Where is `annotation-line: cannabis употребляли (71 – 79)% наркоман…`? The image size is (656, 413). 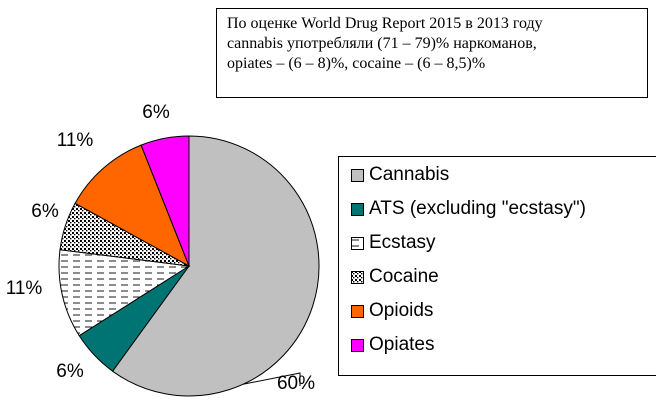
annotation-line: cannabis употребляли (71 – 79)% наркоман… is located at coordinates (382, 43).